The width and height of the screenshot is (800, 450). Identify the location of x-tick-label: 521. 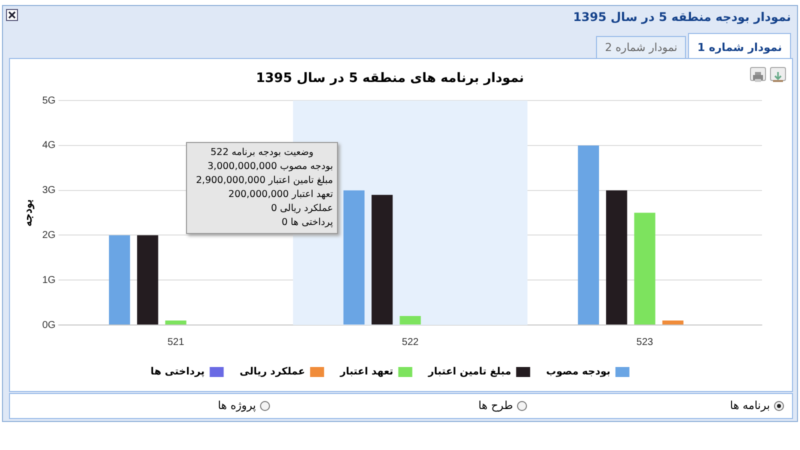
(176, 342).